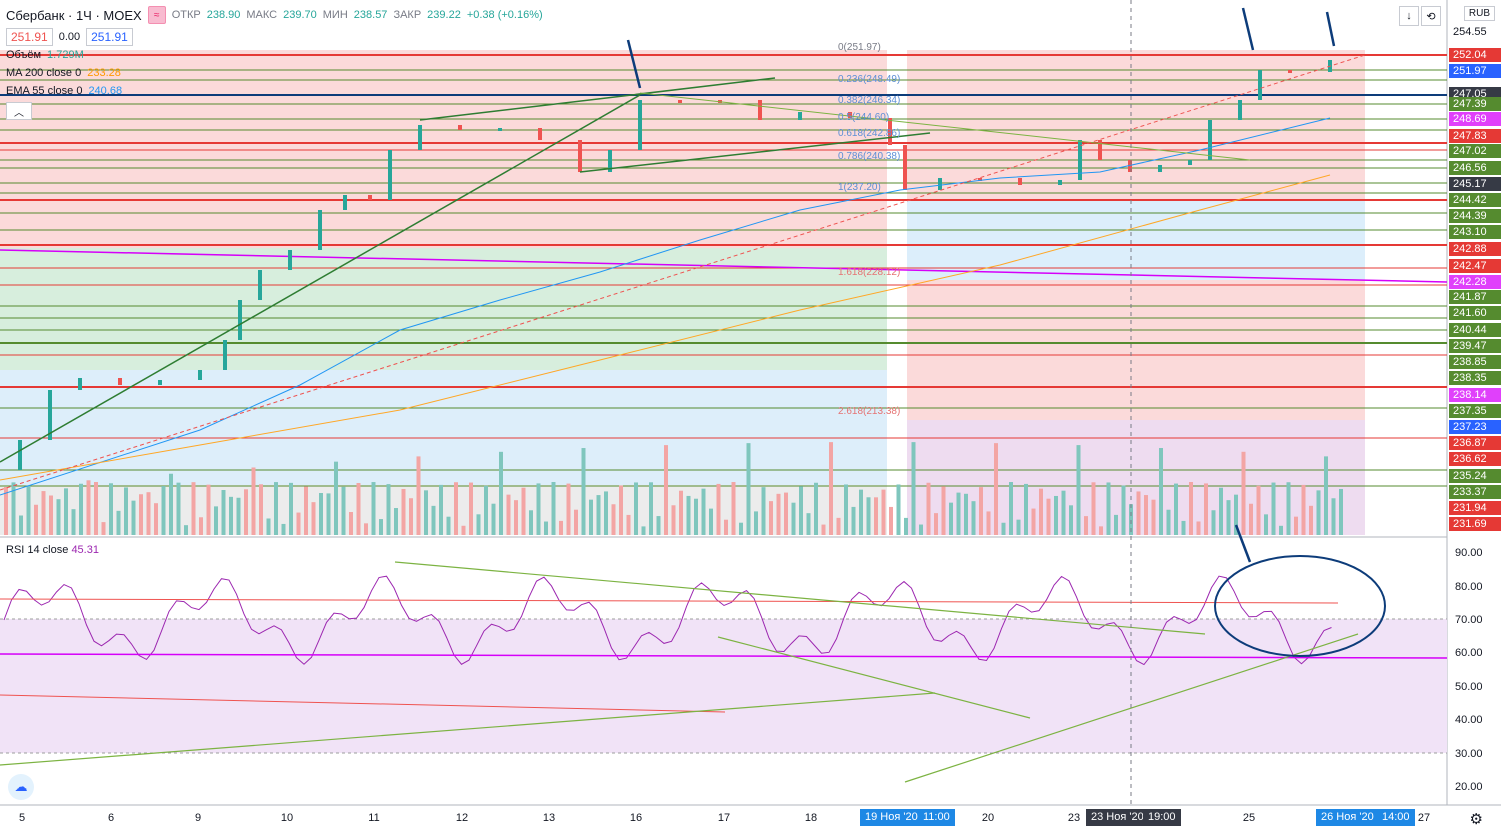  What do you see at coordinates (1409, 16) in the screenshot?
I see `down-arrow-icon: ↓` at bounding box center [1409, 16].